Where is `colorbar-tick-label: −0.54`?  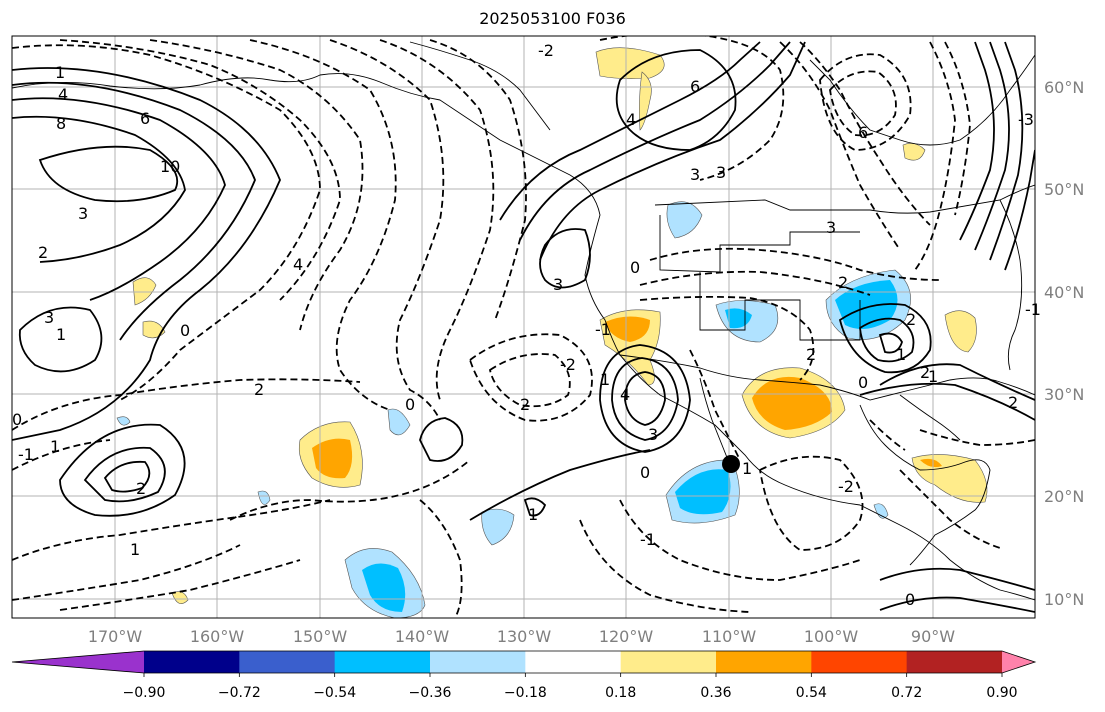
colorbar-tick-label: −0.54 is located at coordinates (334, 693).